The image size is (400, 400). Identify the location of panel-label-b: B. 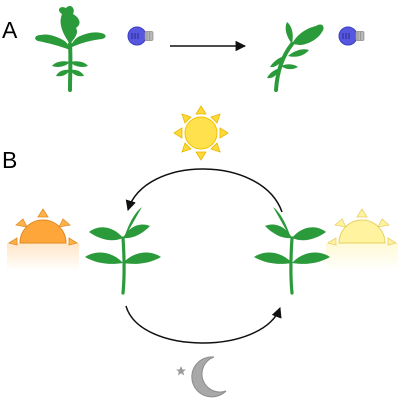
(9, 160).